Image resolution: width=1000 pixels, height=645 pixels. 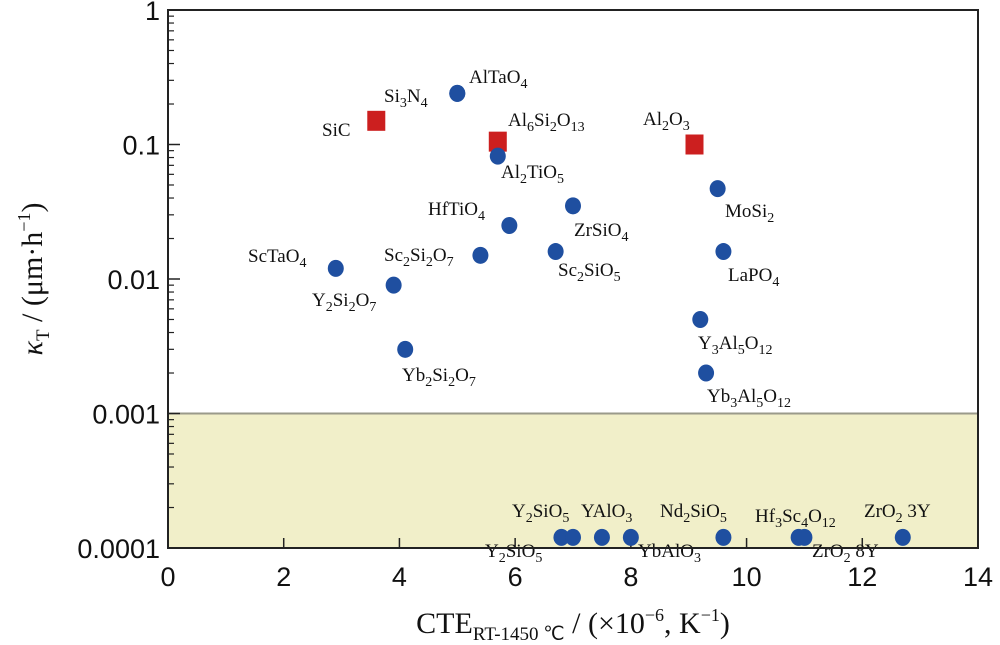 I want to click on x-axis-title: CTERT-1450 ℃ / (×10−6, K−1), so click(x=573, y=625).